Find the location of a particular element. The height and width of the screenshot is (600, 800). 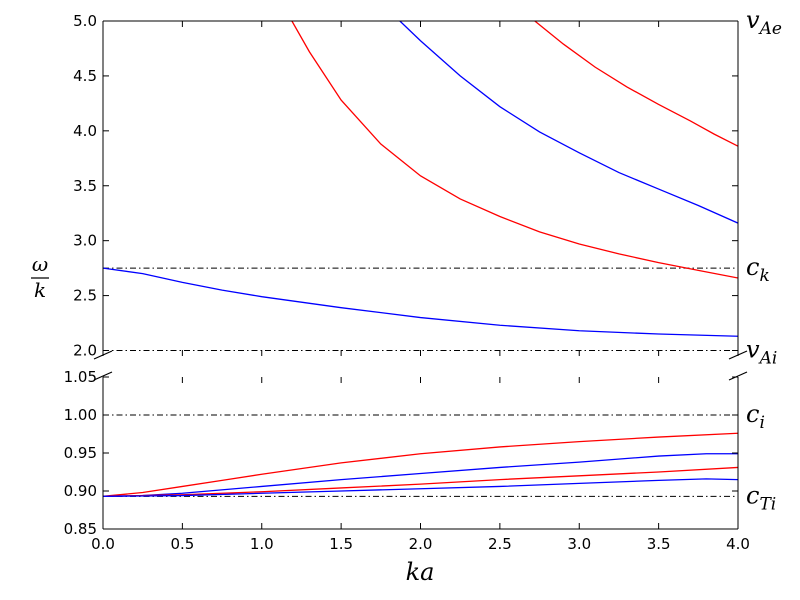

x-axis-label: ka is located at coordinates (420, 572).